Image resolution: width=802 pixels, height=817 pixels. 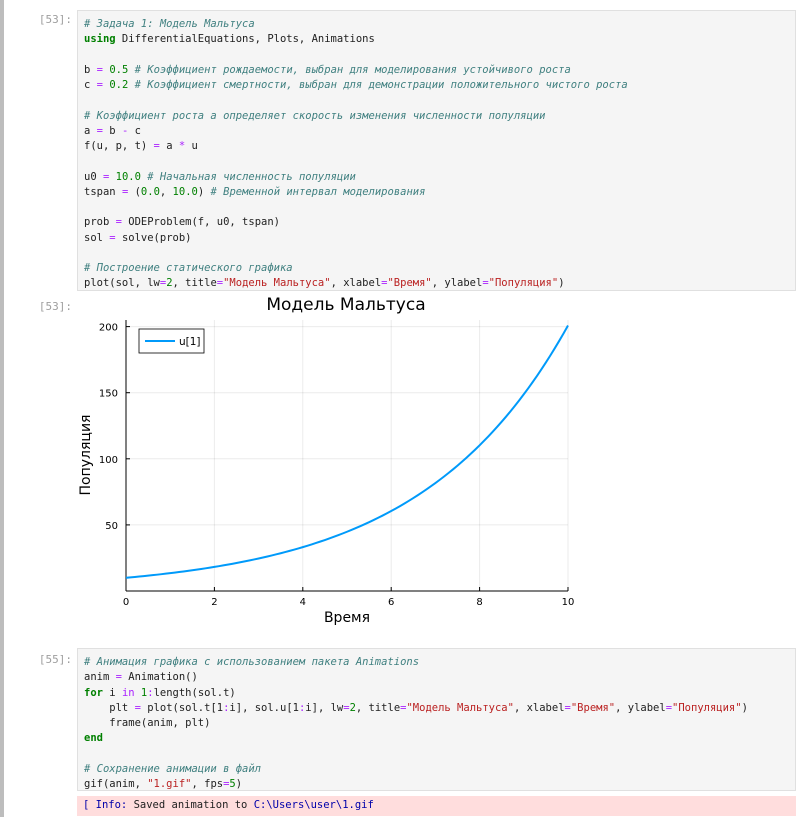 I want to click on output-1-prompt: [53]:, so click(x=55, y=306).